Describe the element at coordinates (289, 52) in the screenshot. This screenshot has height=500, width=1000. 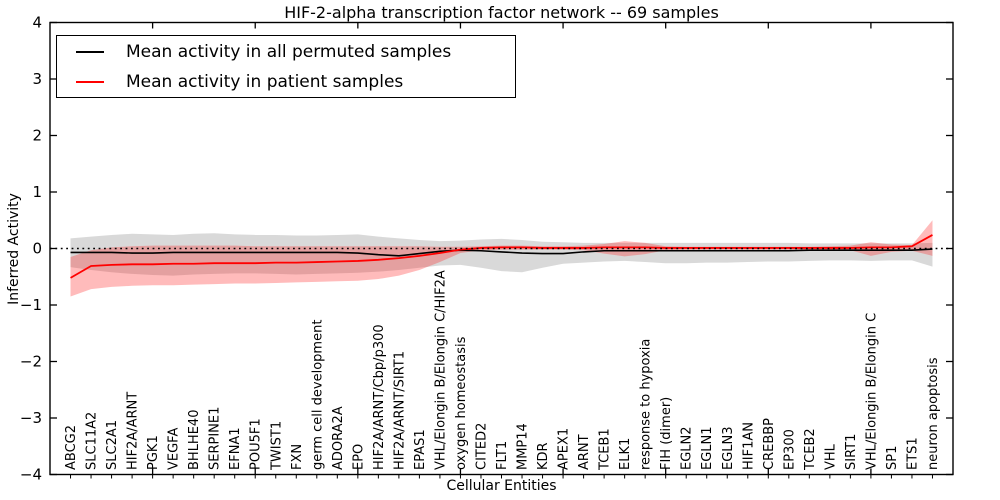
I see `legend-label-permuted: Mean activity in all permuted samples` at that location.